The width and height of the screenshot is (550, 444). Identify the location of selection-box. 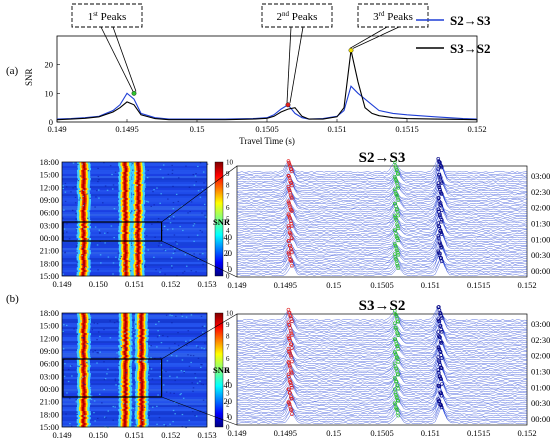
(112, 378).